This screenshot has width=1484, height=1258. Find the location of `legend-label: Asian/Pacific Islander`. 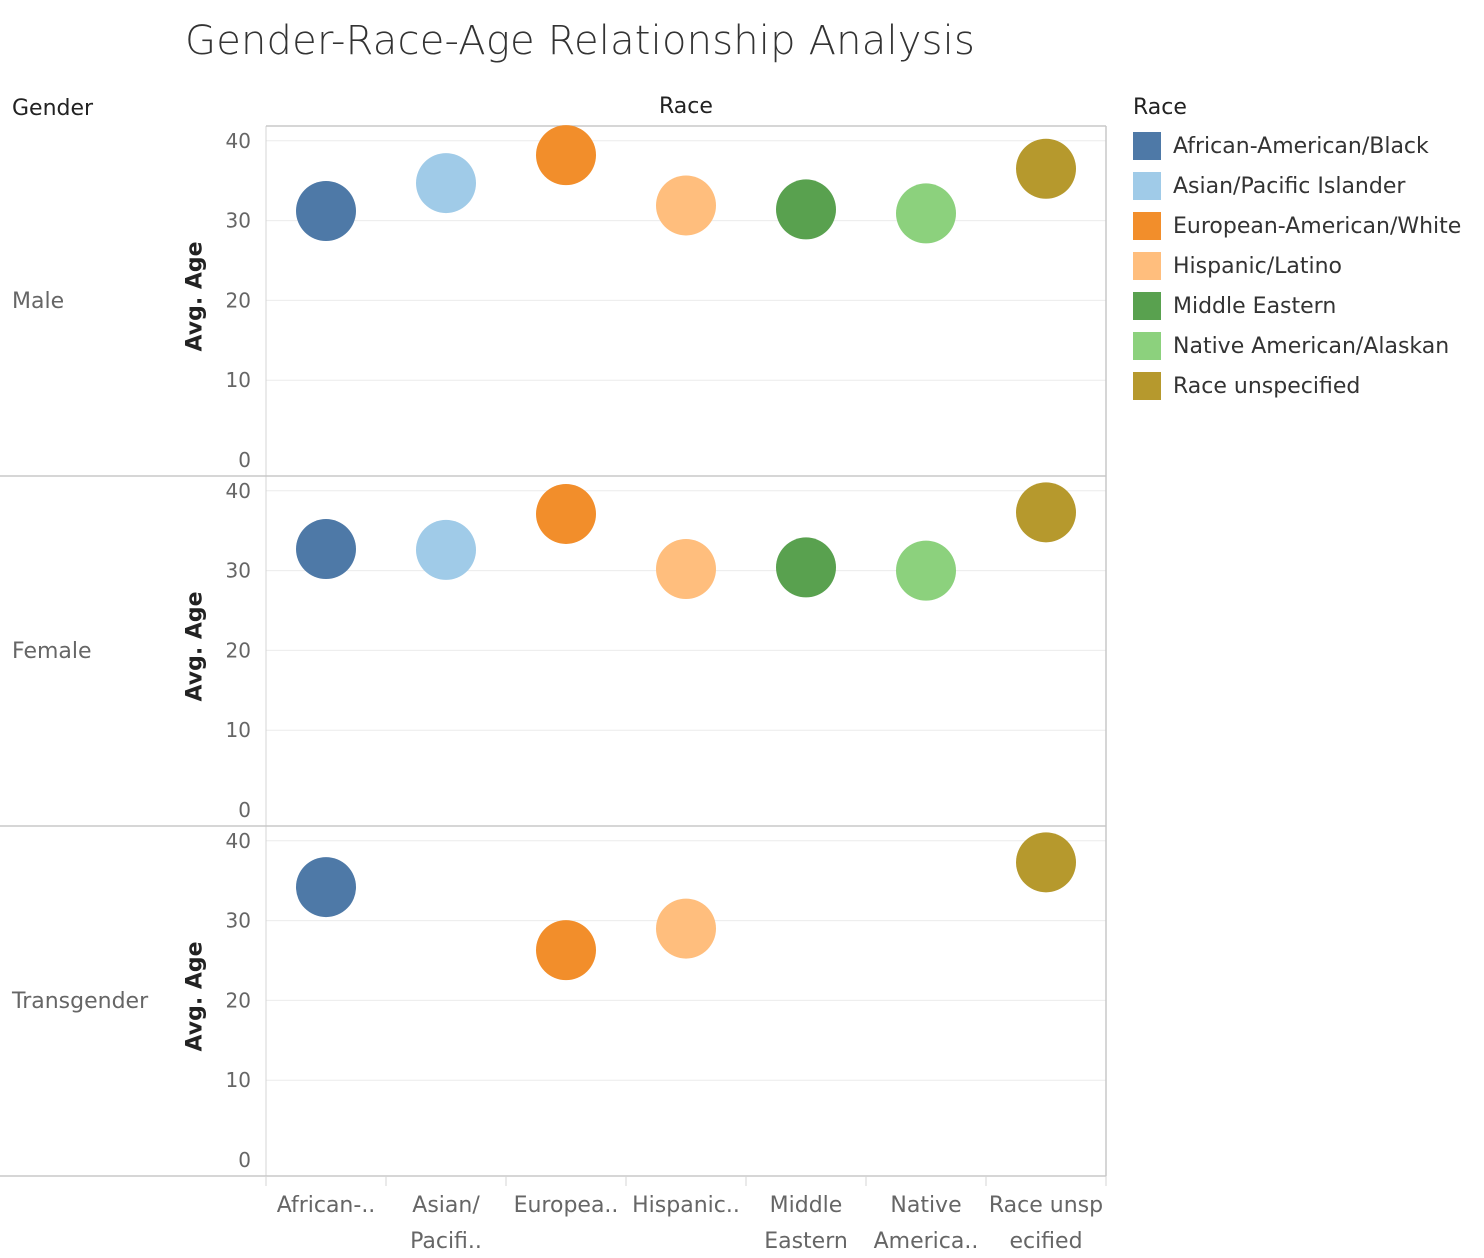

legend-label: Asian/Pacific Islander is located at coordinates (1289, 186).